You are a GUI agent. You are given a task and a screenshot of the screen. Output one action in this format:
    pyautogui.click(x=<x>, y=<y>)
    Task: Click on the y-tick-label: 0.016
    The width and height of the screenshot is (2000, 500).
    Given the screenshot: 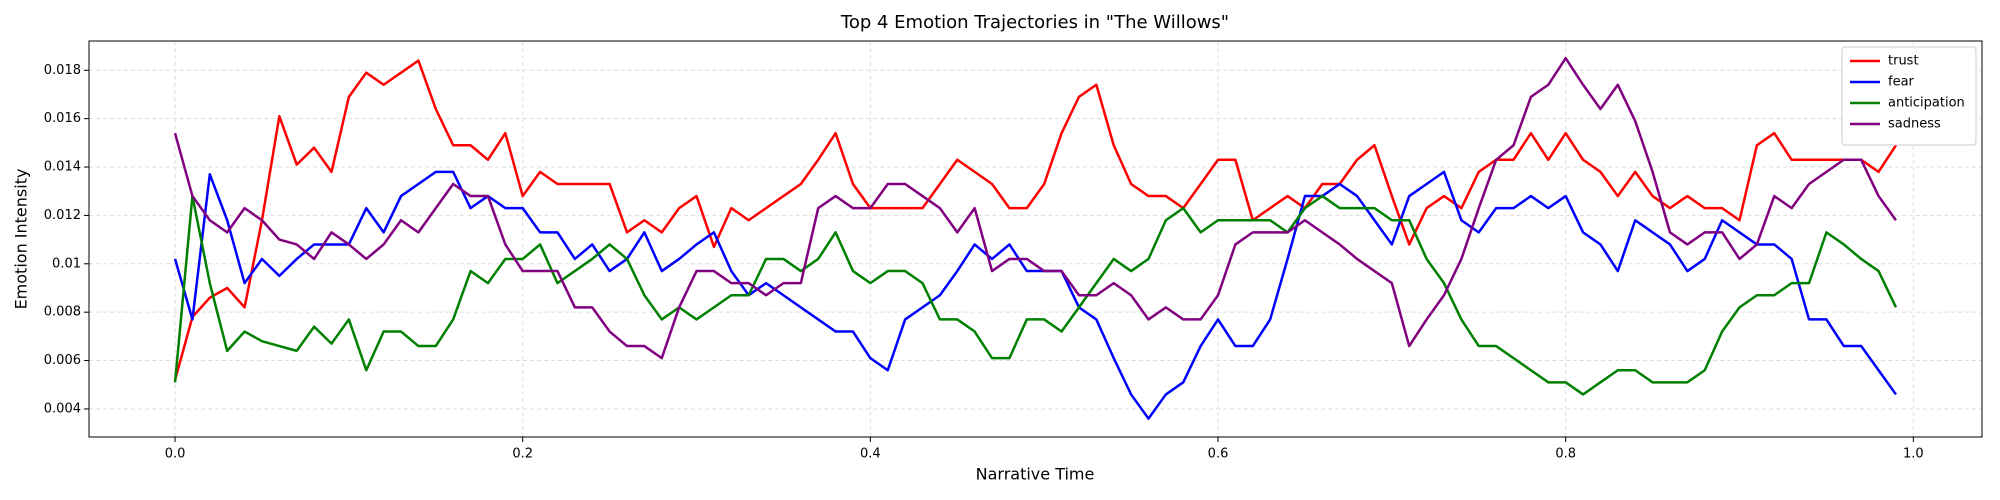 What is the action you would take?
    pyautogui.click(x=62, y=118)
    